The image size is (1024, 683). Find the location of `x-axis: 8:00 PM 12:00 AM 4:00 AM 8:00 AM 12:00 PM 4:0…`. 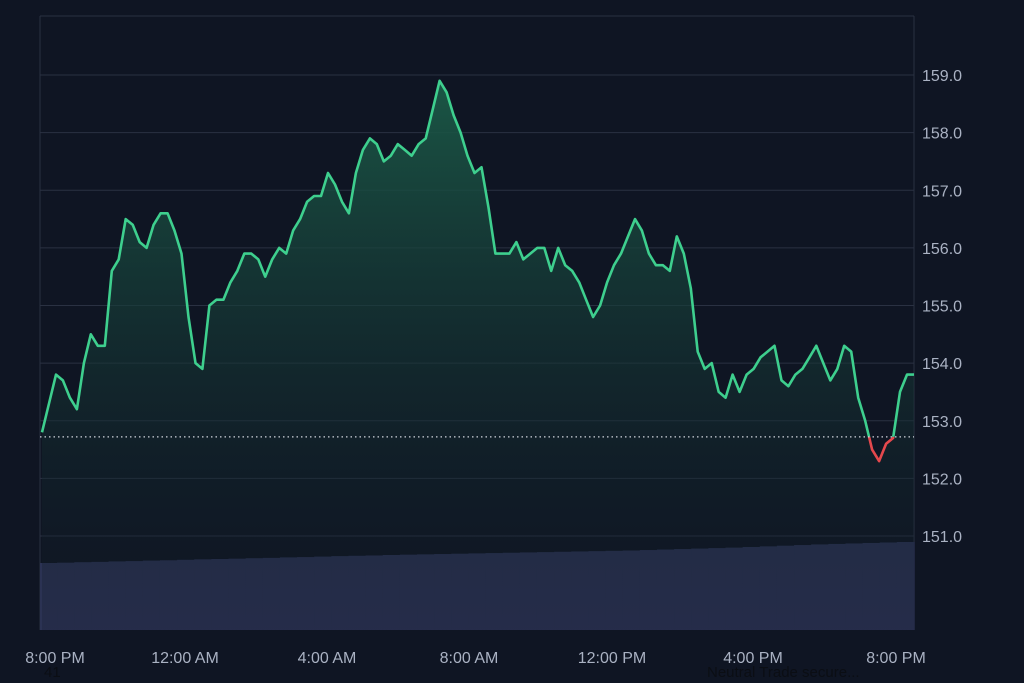

x-axis: 8:00 PM 12:00 AM 4:00 AM 8:00 AM 12:00 PM 4:0… is located at coordinates (475, 658).